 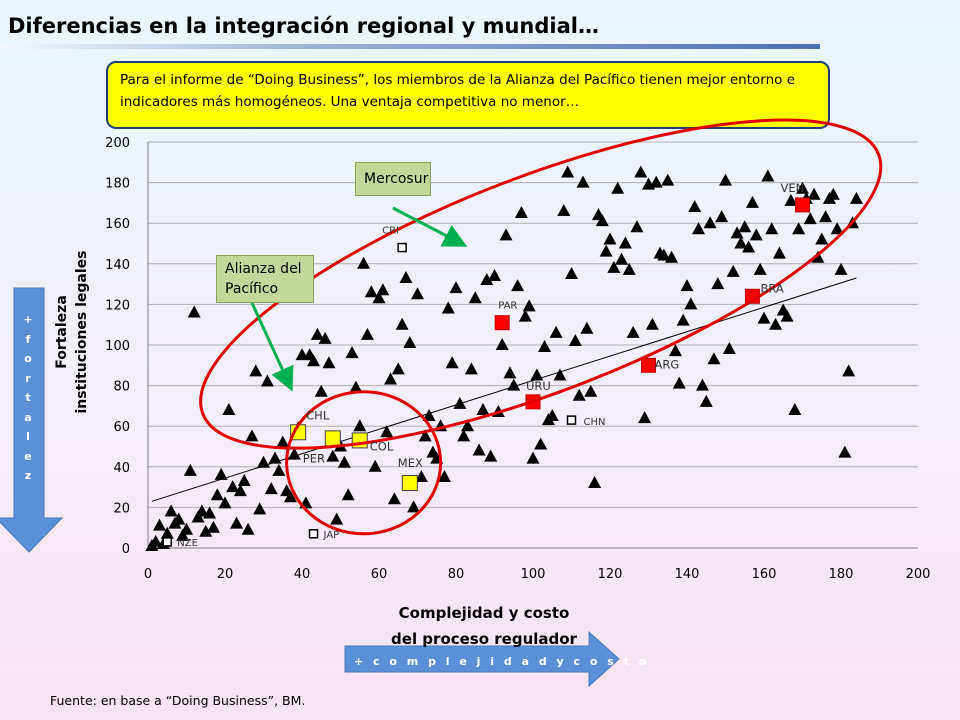 What do you see at coordinates (28, 436) in the screenshot?
I see `fortaleza-arrow-char: l` at bounding box center [28, 436].